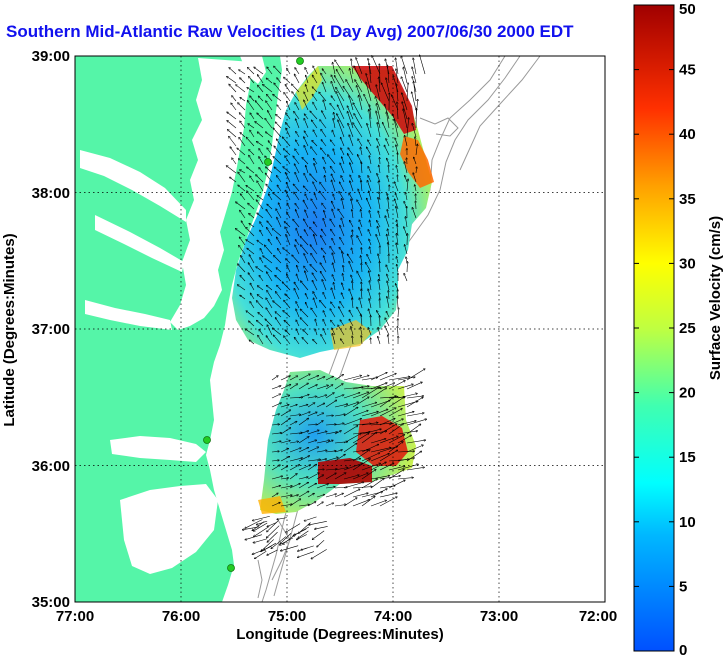  What do you see at coordinates (687, 263) in the screenshot?
I see `colorbar-tick-label: 30` at bounding box center [687, 263].